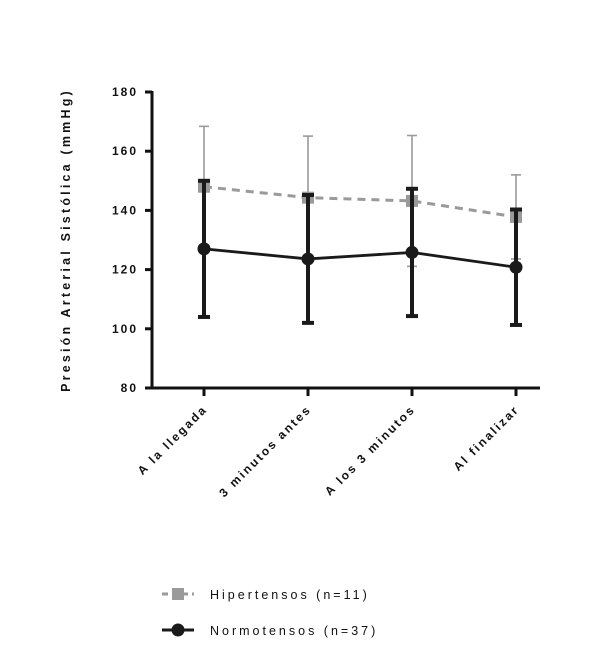  I want to click on y-axis-label: Presión Arterial Sistólica (mmHg), so click(66, 240).